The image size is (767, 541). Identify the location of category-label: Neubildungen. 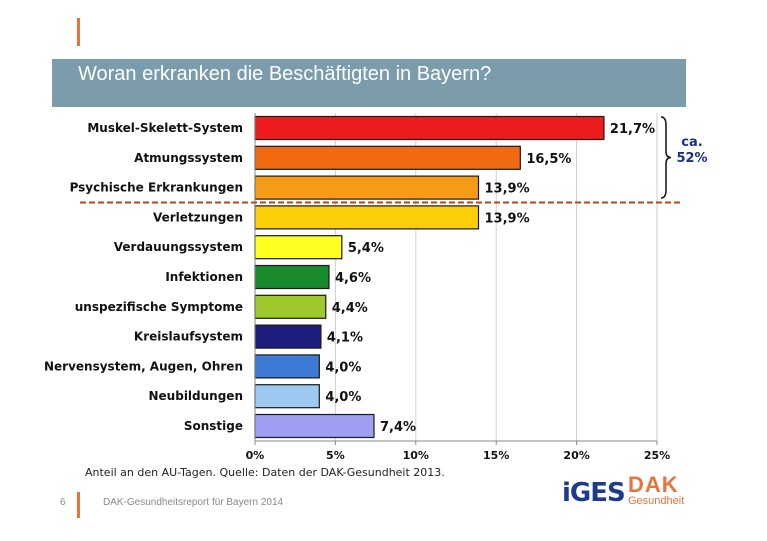
(196, 396).